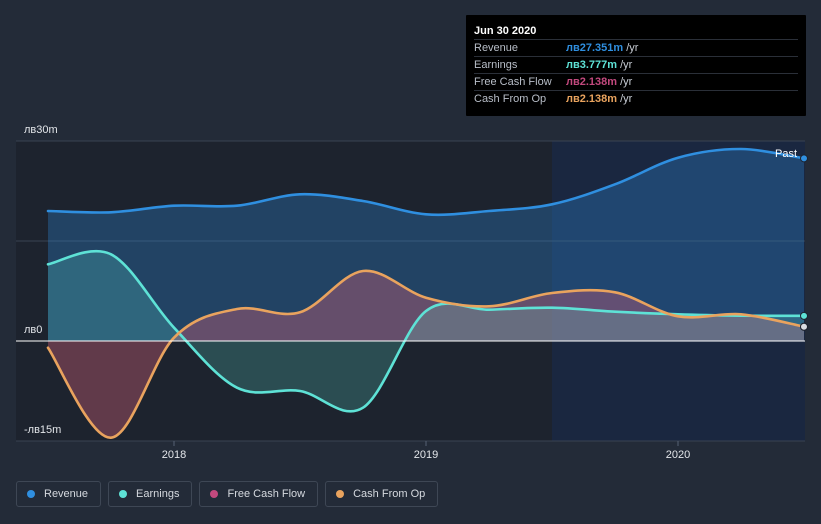 This screenshot has width=821, height=524. Describe the element at coordinates (496, 48) in the screenshot. I see `tooltip-label: Revenue` at that location.